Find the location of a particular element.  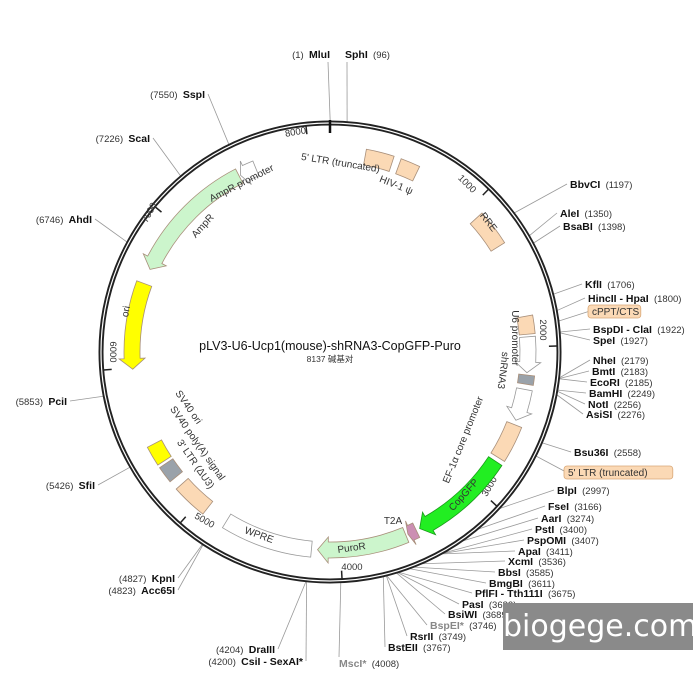

enzyme-name: HincII - HpaI is located at coordinates (618, 299).